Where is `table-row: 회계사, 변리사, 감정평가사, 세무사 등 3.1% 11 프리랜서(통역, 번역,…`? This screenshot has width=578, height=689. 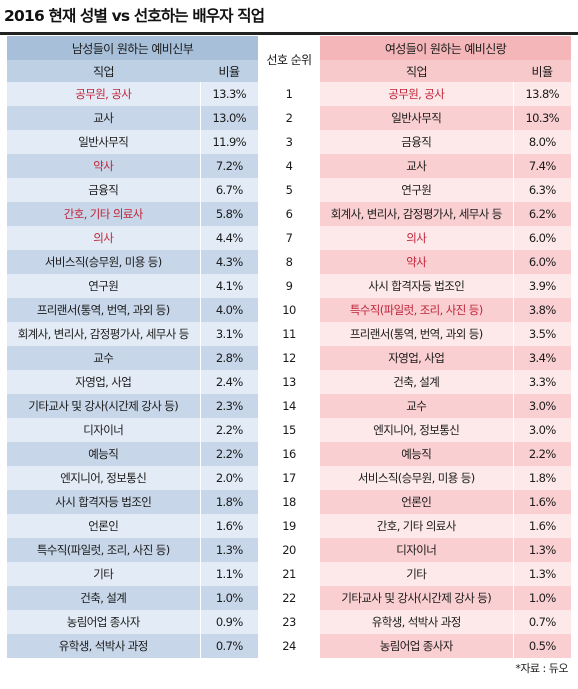
table-row: 회계사, 변리사, 감정평가사, 세무사 등 3.1% 11 프리랜서(통역, 번역,… is located at coordinates (289, 334).